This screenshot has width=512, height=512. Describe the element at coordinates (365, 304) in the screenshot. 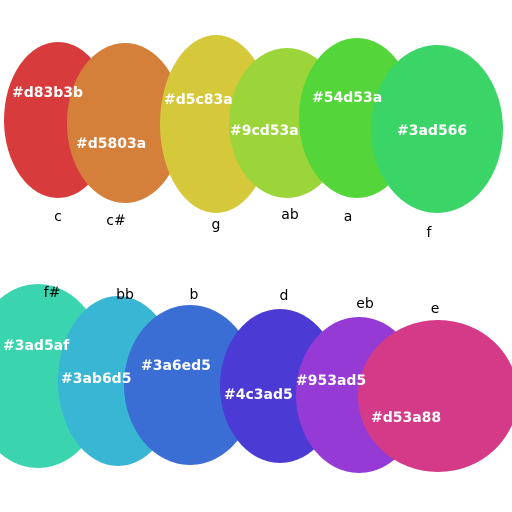

I see `note-label: eb` at that location.